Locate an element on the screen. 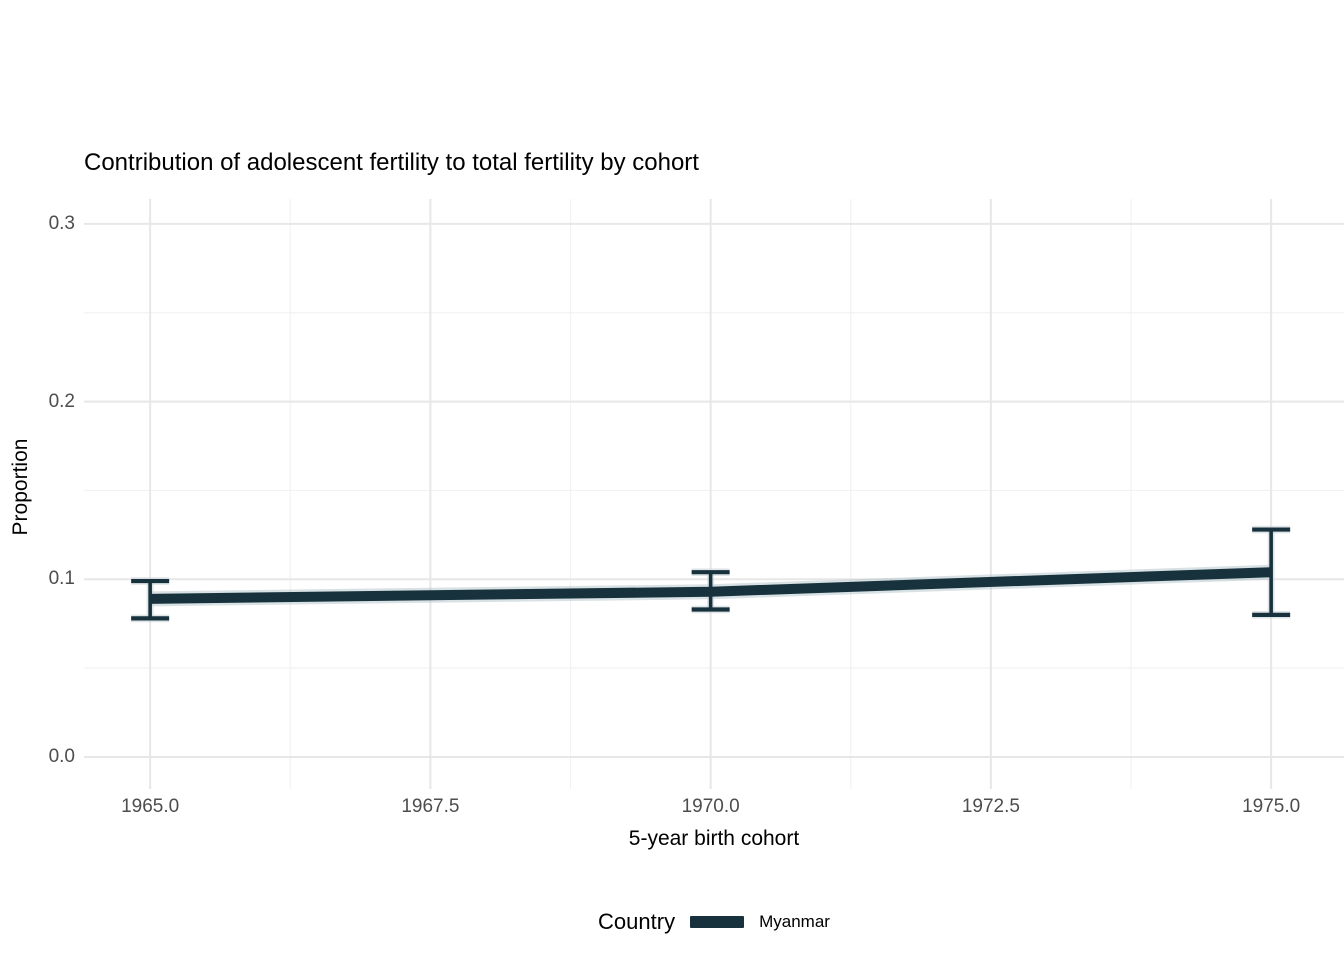 This screenshot has width=1344, height=960. x-tick-label: 1965.0 is located at coordinates (150, 806).